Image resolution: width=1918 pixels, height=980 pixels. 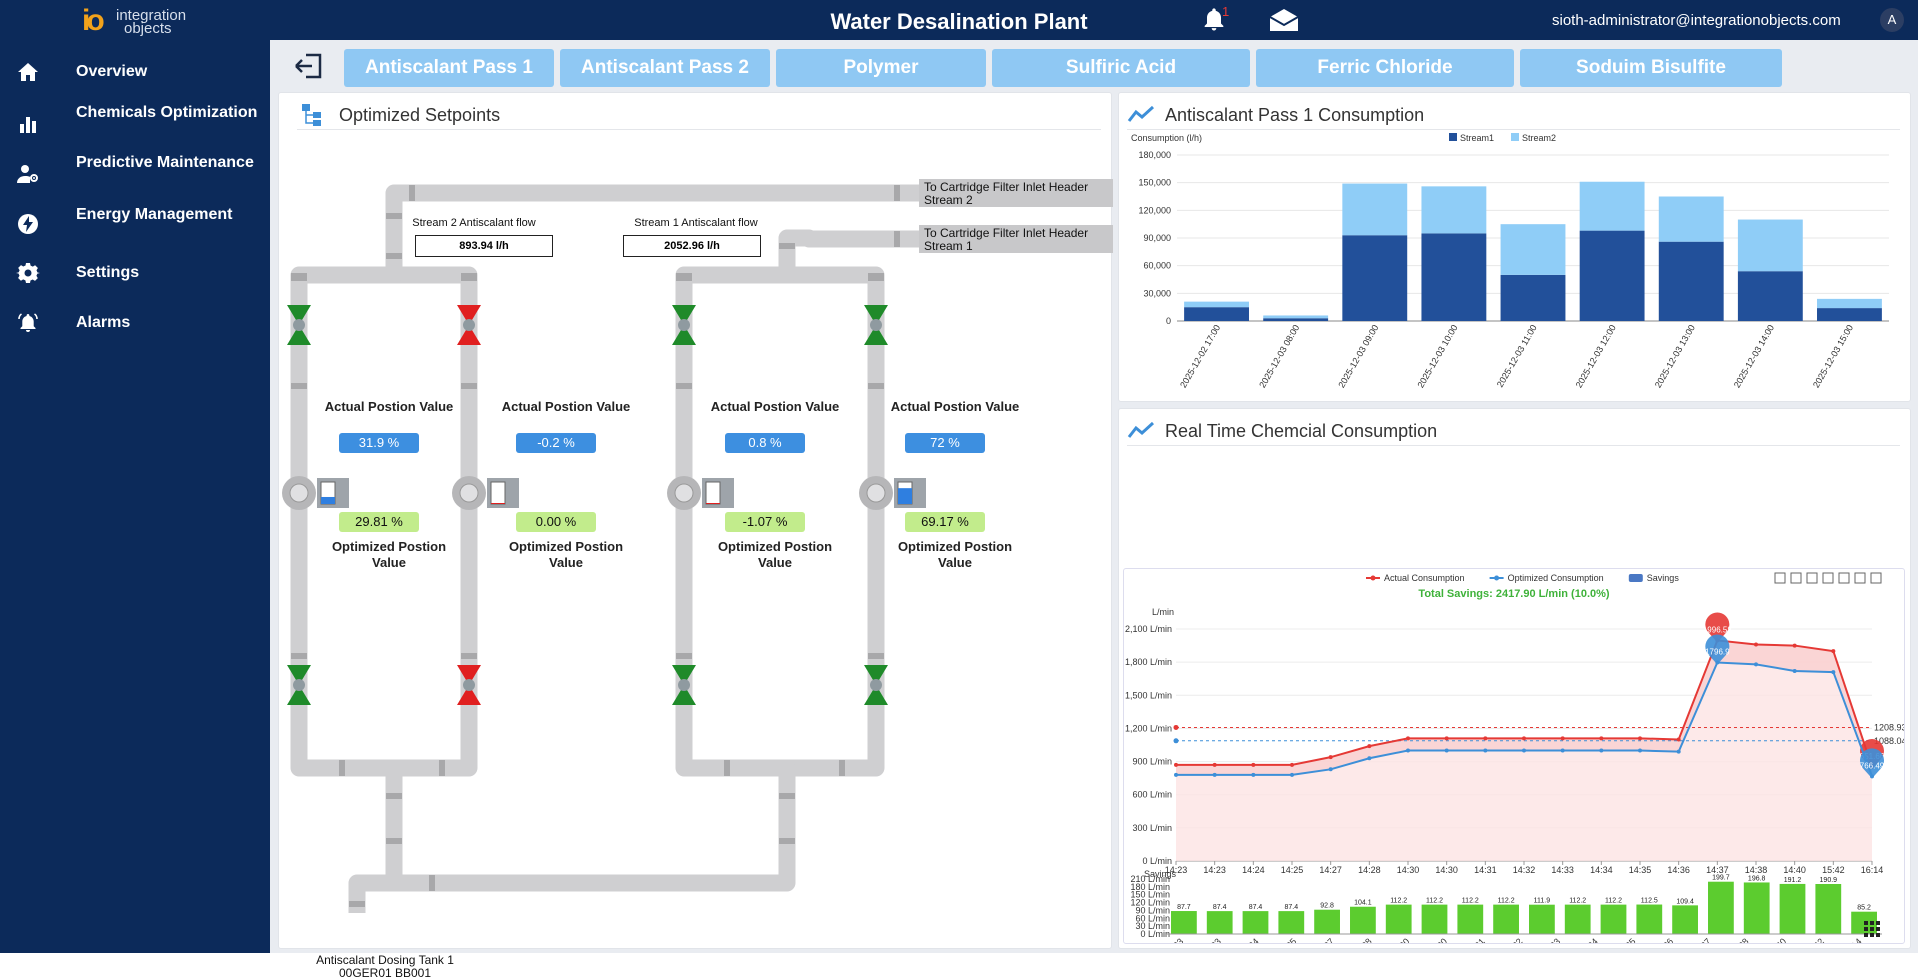 I want to click on save-image-icon, so click(x=1876, y=578).